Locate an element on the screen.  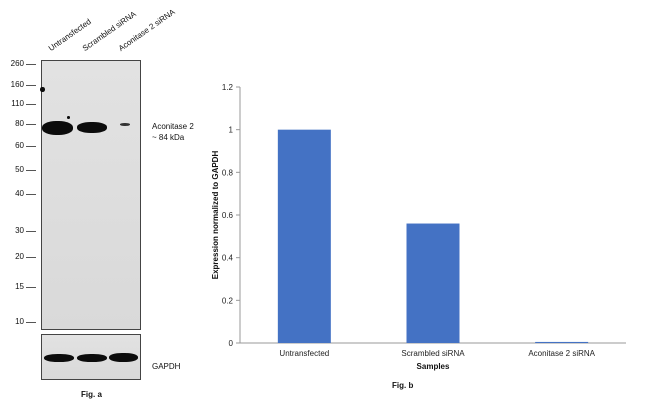
mw-marker: 80 is located at coordinates (19, 123).